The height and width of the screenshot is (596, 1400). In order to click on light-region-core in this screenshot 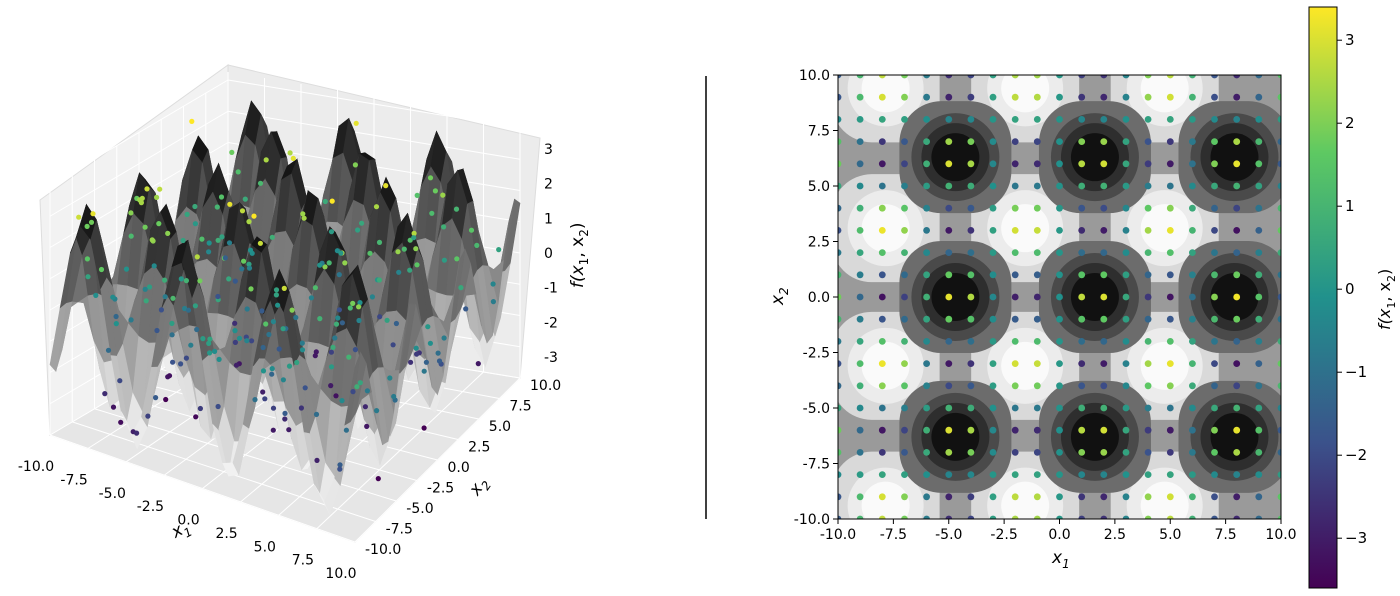, I will do `click(1164, 94)`.